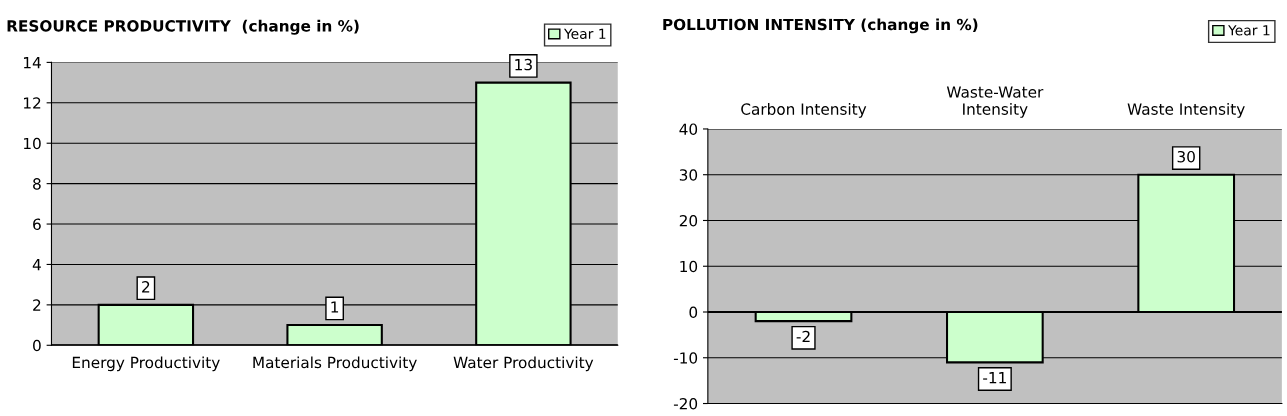 This screenshot has height=416, width=1287. Describe the element at coordinates (32, 103) in the screenshot. I see `y-tick-label: 12` at that location.